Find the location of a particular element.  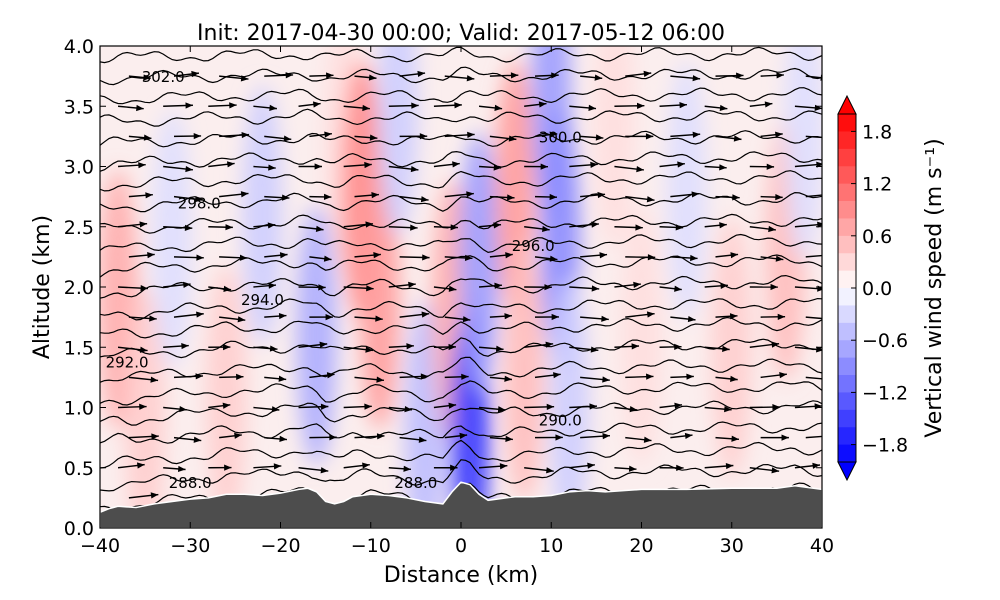

colorbar-tick-label-0: 1.8 is located at coordinates (877, 132).